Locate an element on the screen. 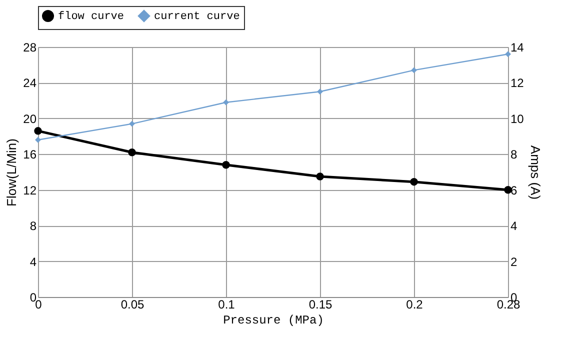 This screenshot has height=340, width=573. y-tick-label: 20 is located at coordinates (30, 119).